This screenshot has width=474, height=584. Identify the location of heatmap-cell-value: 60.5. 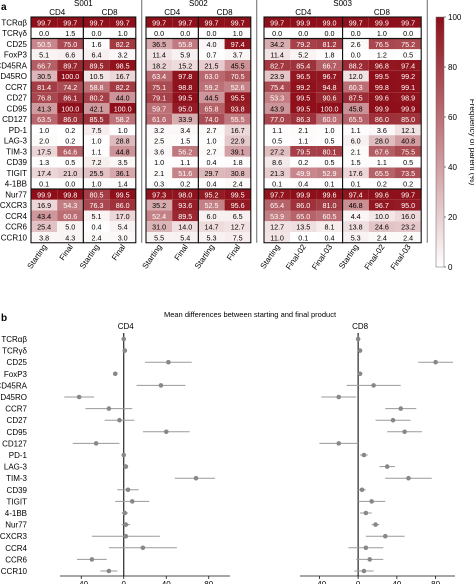
(330, 216).